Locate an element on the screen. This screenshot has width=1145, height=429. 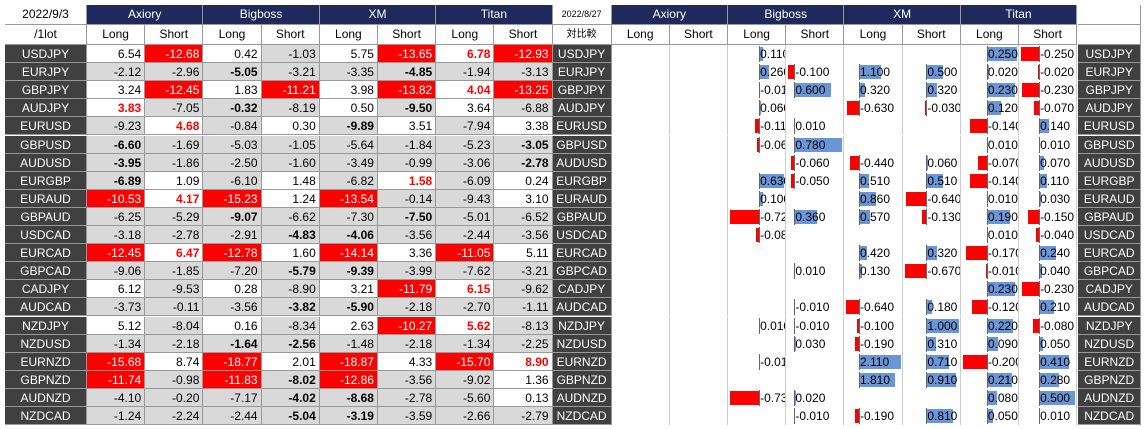
spread-value: -3.35 is located at coordinates (348, 72).